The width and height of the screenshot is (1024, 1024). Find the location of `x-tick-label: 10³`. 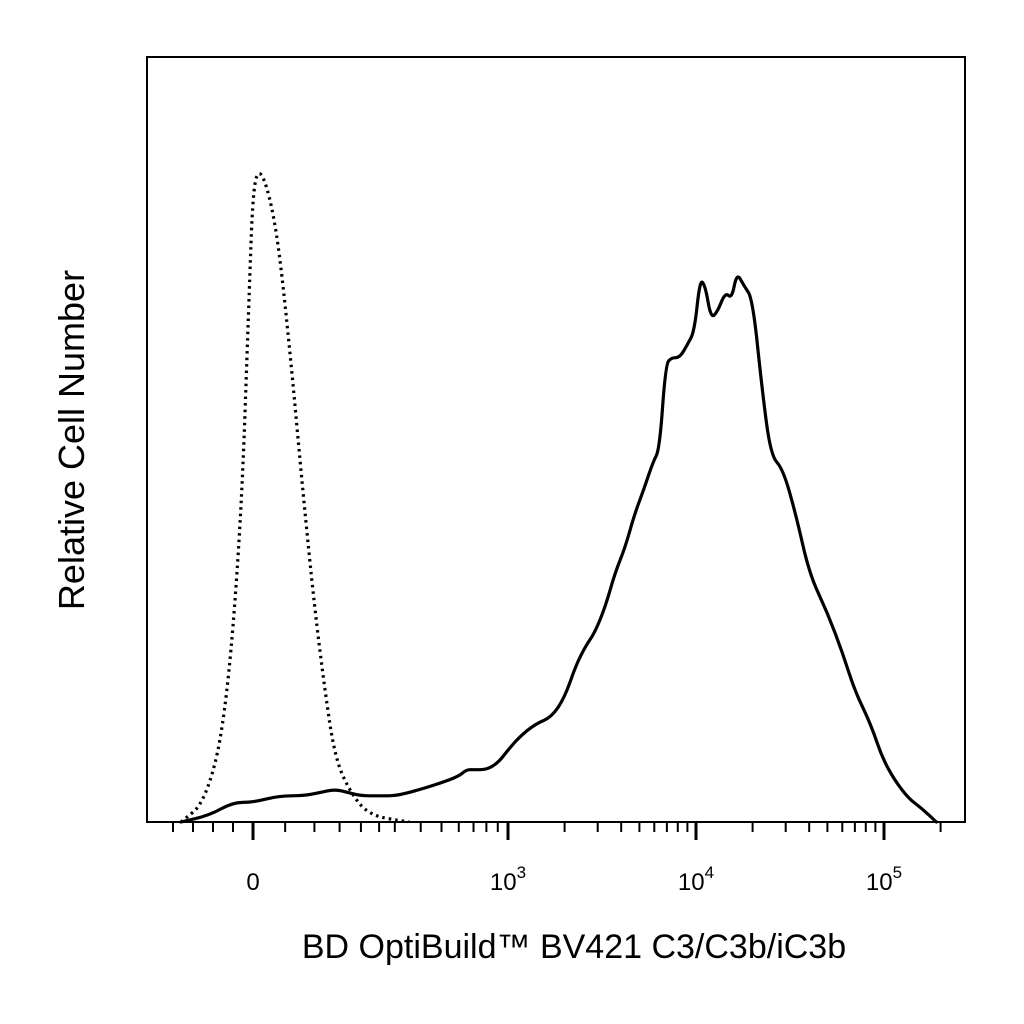

x-tick-label: 10³ is located at coordinates (508, 879).